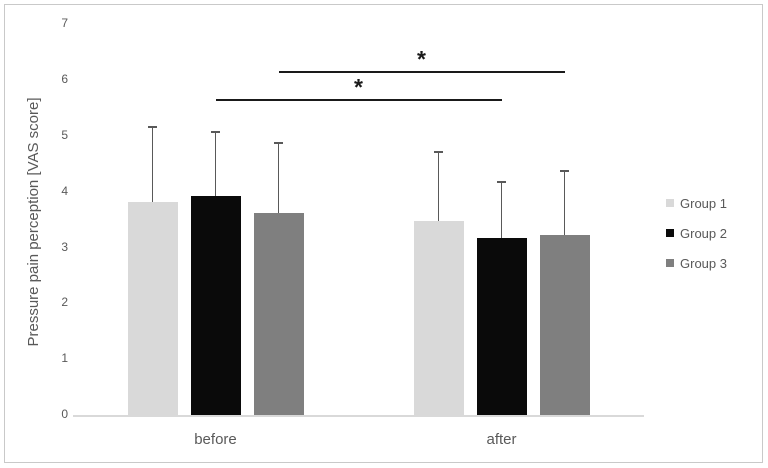 The image size is (768, 468). What do you see at coordinates (278, 314) in the screenshot?
I see `bar-group3-before` at bounding box center [278, 314].